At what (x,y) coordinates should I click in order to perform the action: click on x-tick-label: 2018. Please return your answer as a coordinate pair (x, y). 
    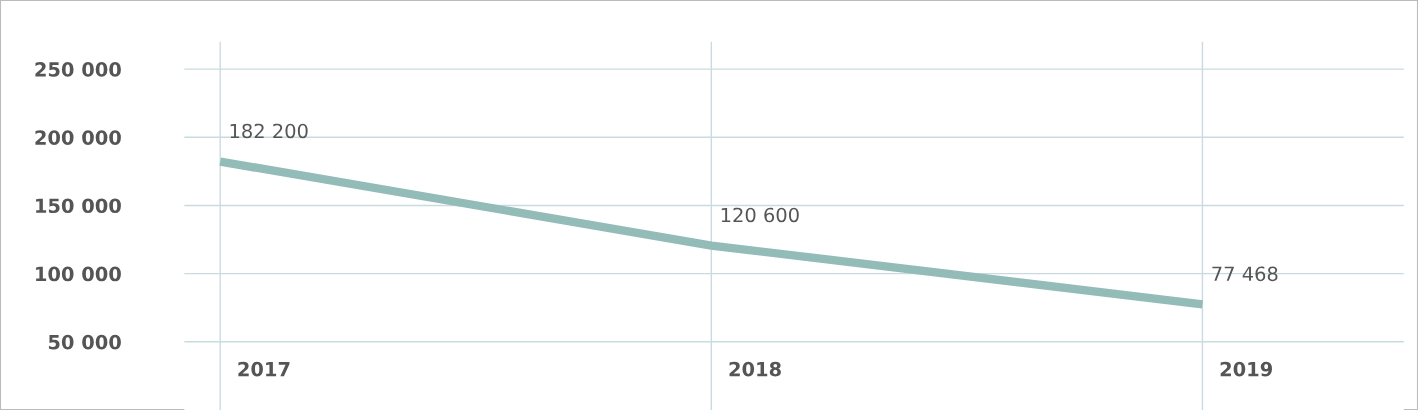
    Looking at the image, I should click on (755, 369).